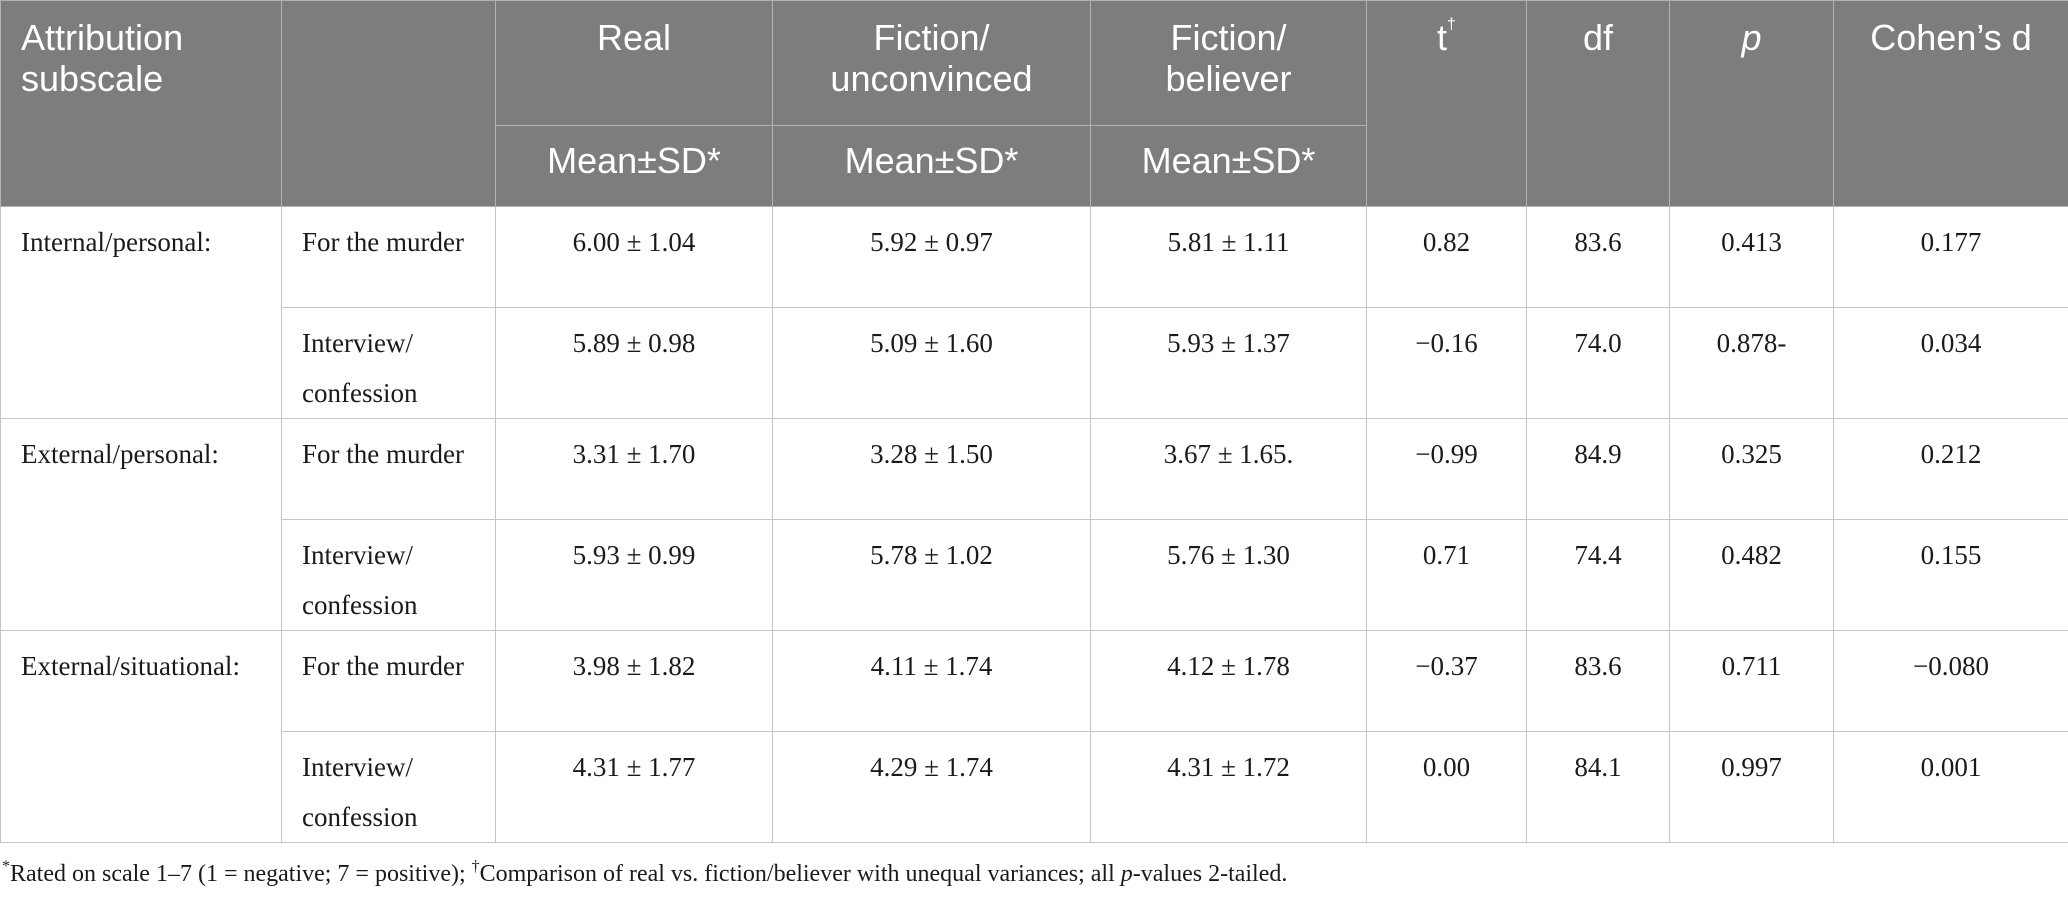  I want to click on header-real-mean-sd: Mean±SD*, so click(634, 166).